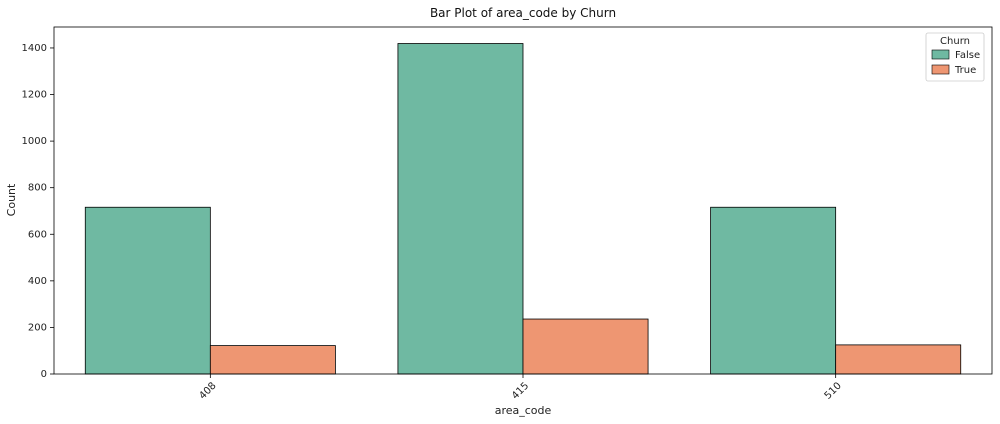 This screenshot has width=1000, height=424. I want to click on legend-swatch-true, so click(940, 69).